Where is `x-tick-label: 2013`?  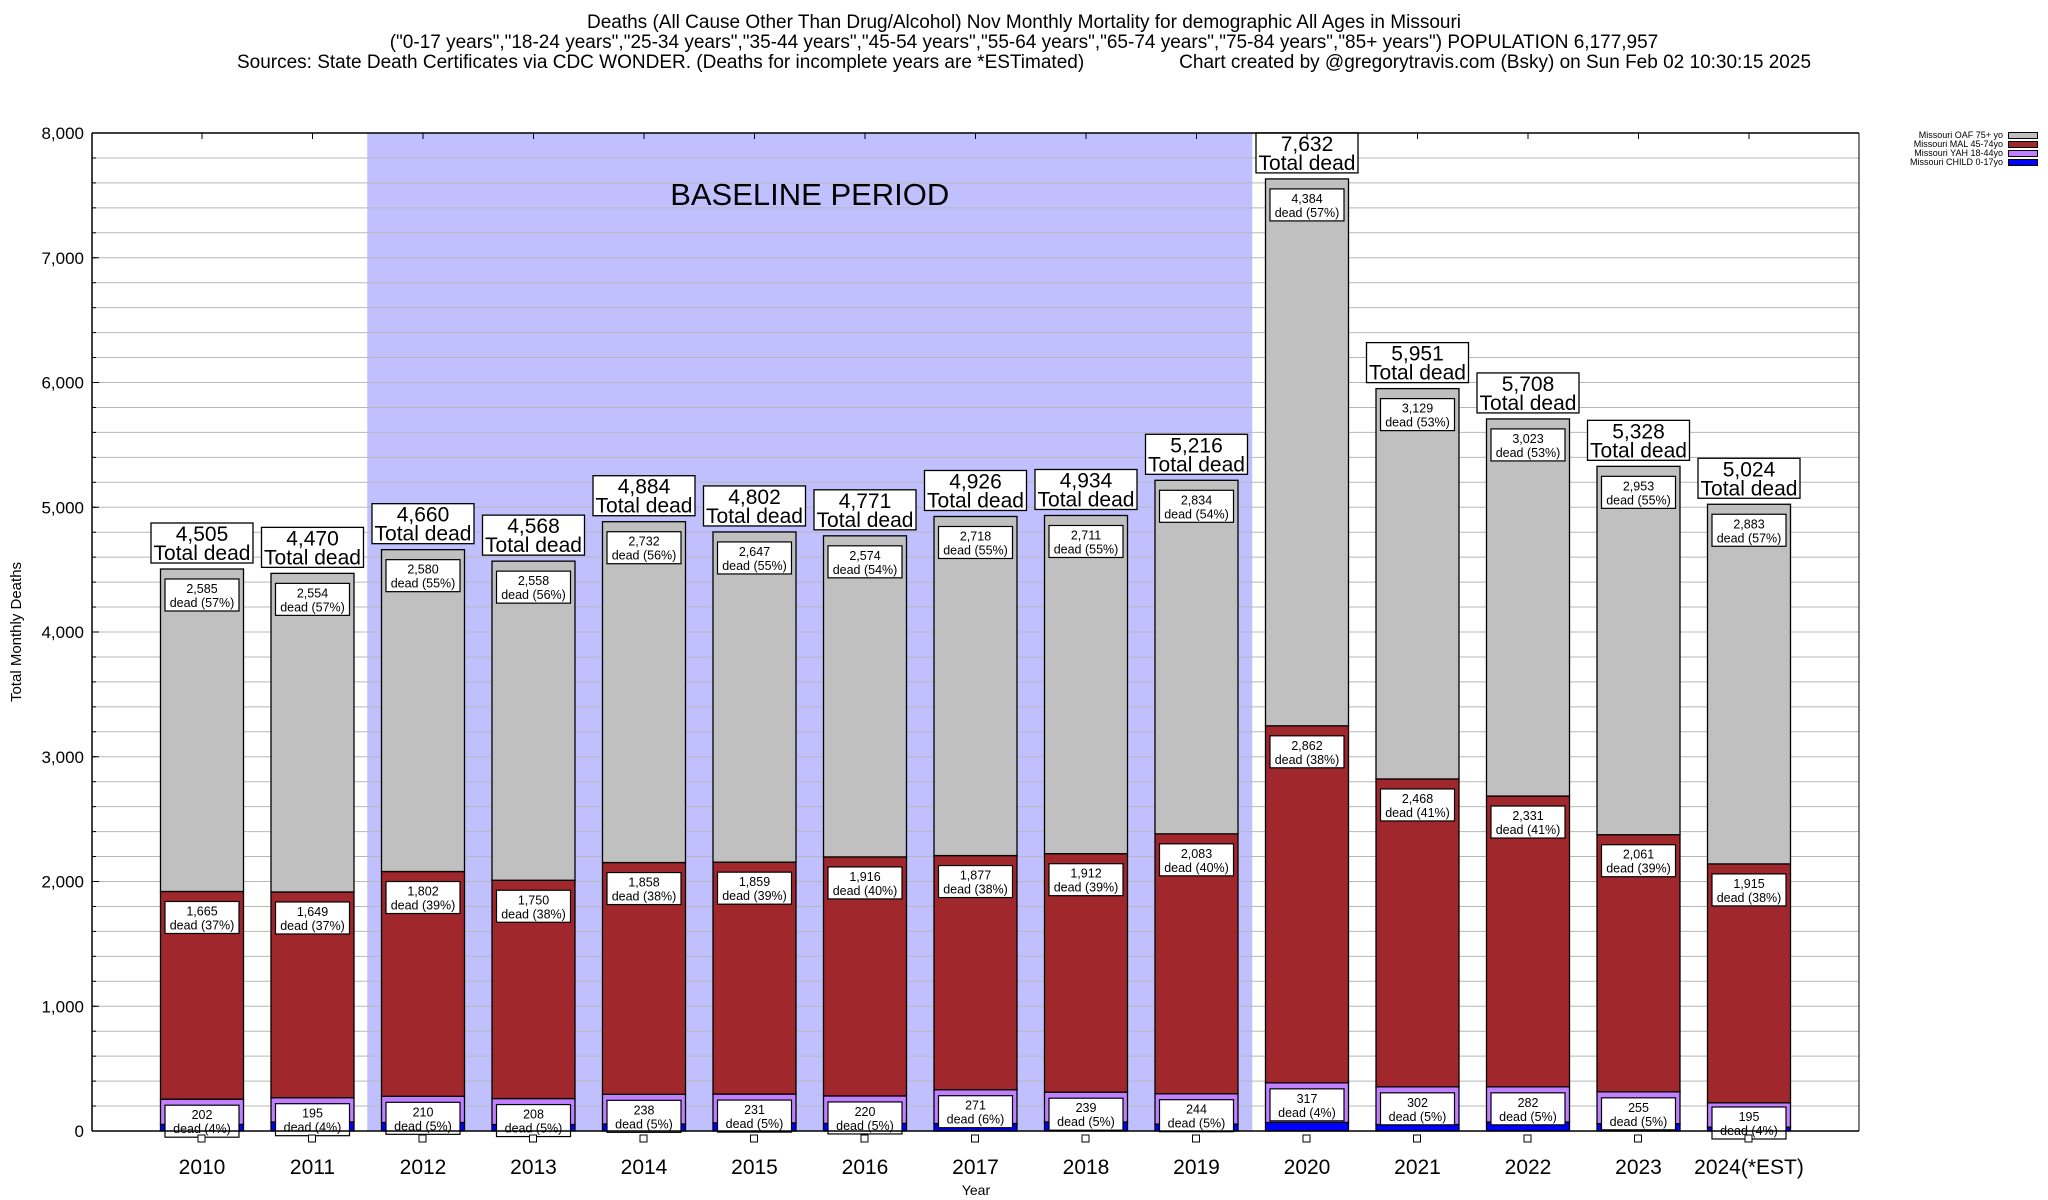
x-tick-label: 2013 is located at coordinates (533, 1167).